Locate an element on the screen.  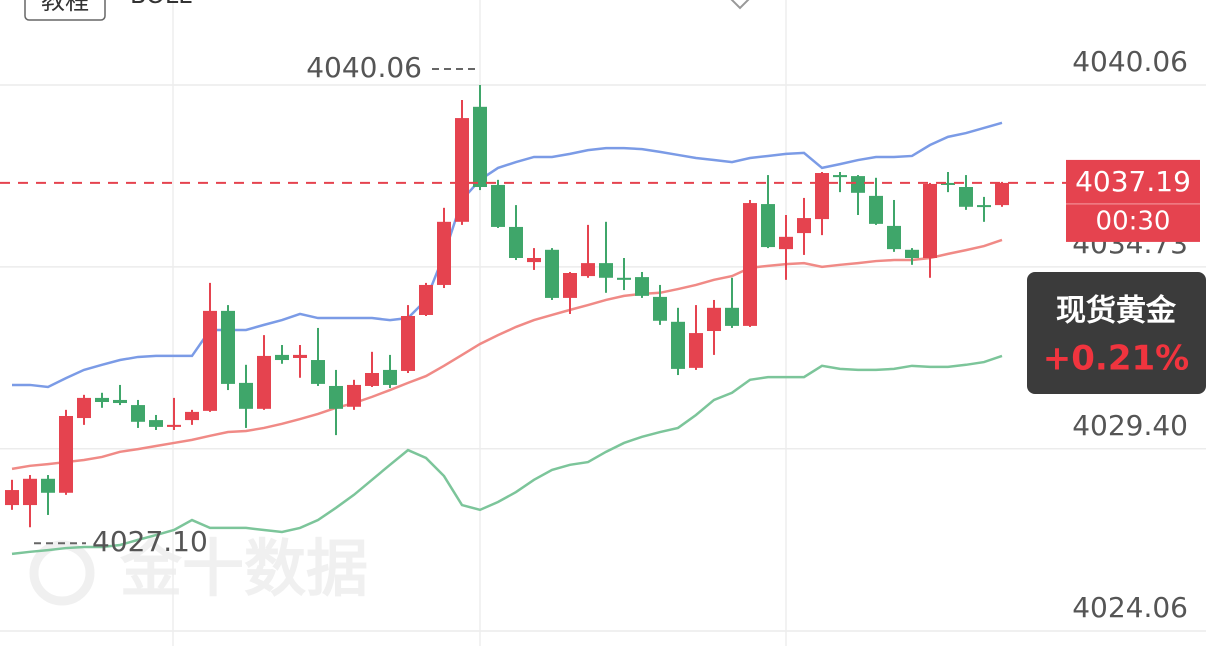
ticker-name: 现货黄金 is located at coordinates (1116, 311).